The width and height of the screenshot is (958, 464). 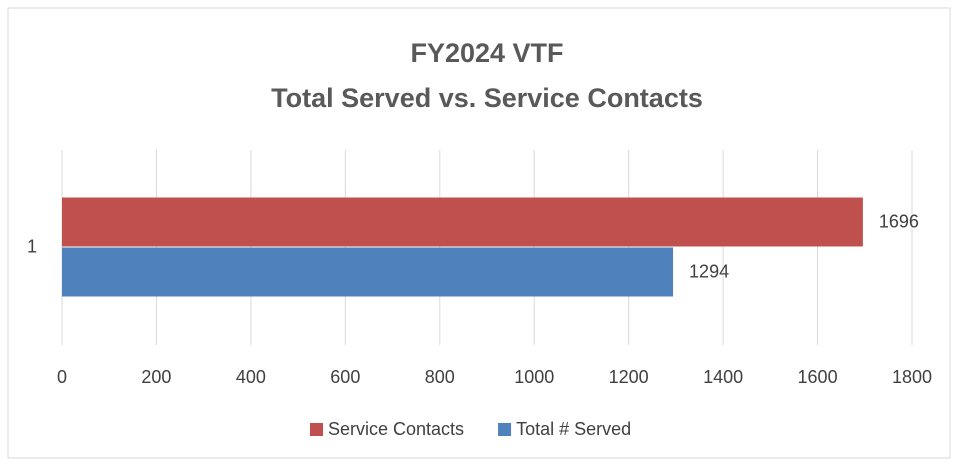 What do you see at coordinates (818, 377) in the screenshot?
I see `x-tick-label: 1600` at bounding box center [818, 377].